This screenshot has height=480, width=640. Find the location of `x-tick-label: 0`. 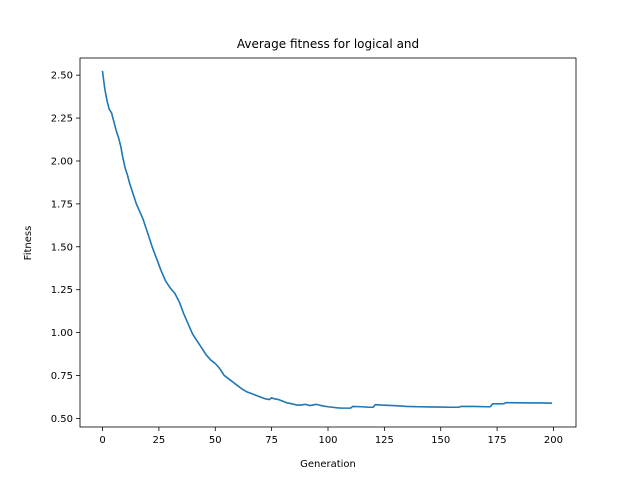

x-tick-label: 0 is located at coordinates (102, 440).